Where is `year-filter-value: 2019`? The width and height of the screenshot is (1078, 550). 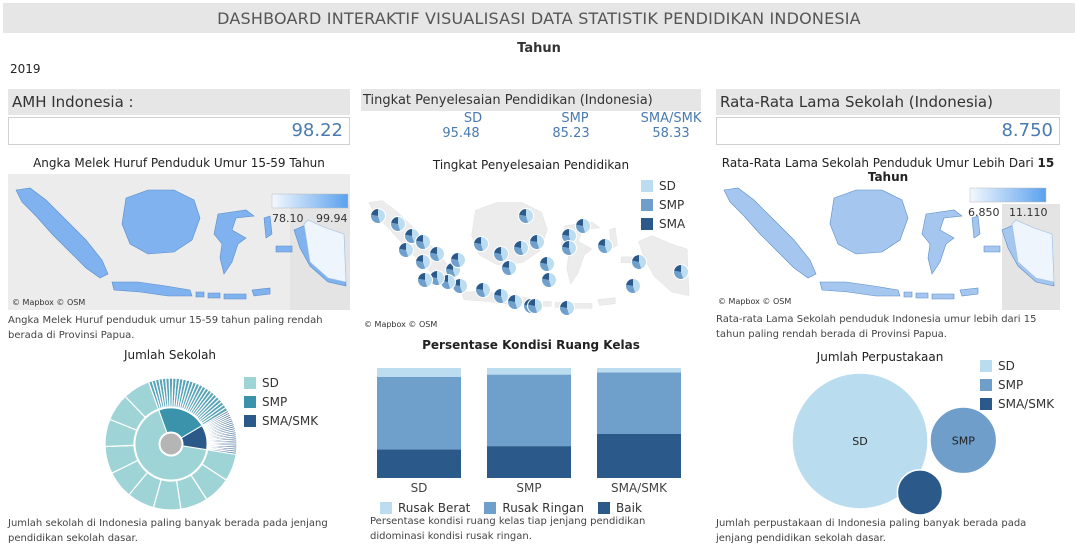 year-filter-value: 2019 is located at coordinates (25, 69).